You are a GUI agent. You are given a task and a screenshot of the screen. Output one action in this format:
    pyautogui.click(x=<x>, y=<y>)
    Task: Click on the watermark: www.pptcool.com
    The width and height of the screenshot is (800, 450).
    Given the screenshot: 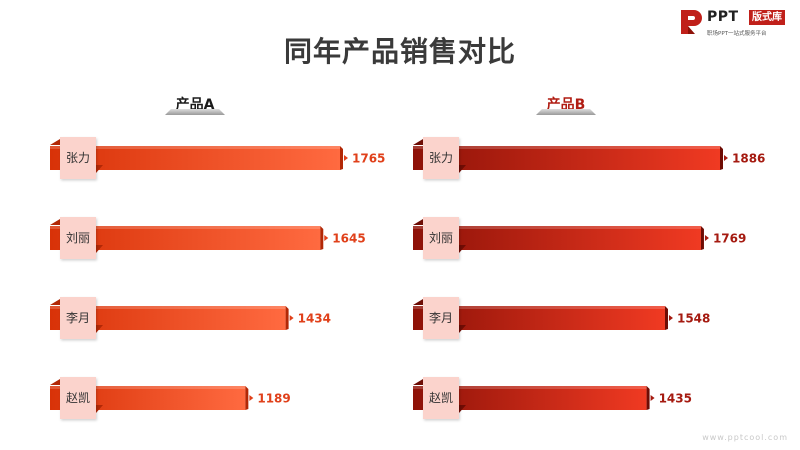 What is the action you would take?
    pyautogui.click(x=745, y=437)
    